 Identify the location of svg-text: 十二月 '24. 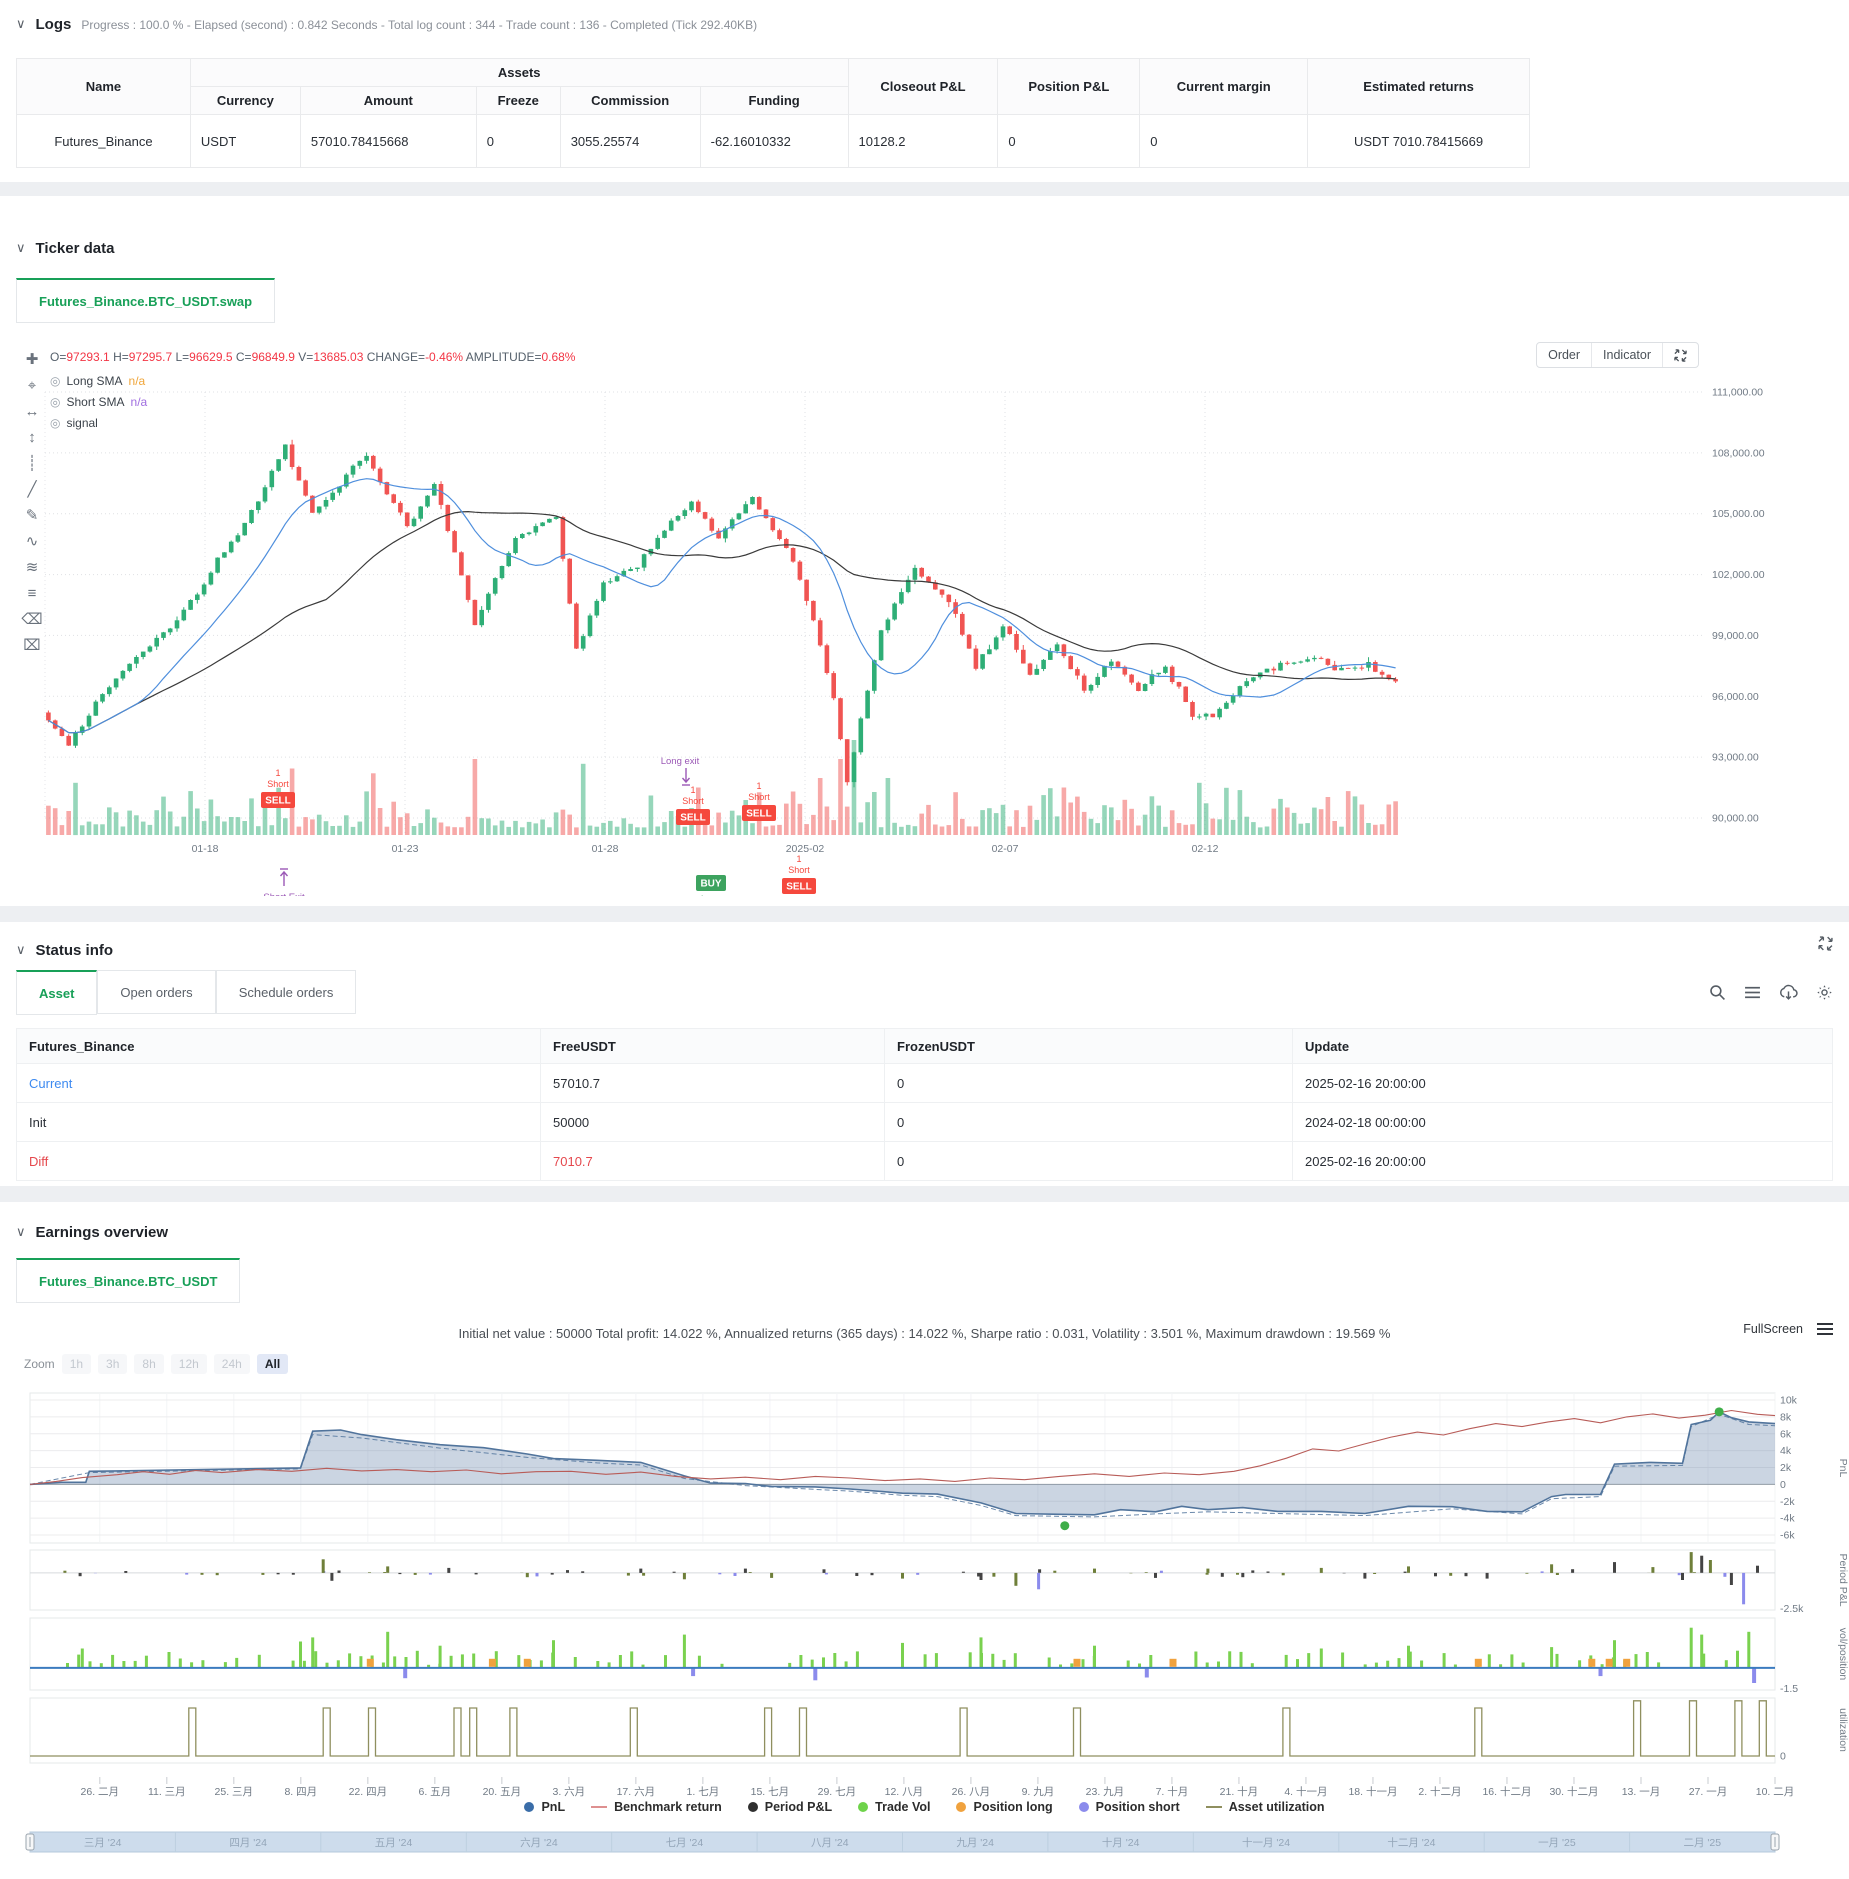
(1411, 1842).